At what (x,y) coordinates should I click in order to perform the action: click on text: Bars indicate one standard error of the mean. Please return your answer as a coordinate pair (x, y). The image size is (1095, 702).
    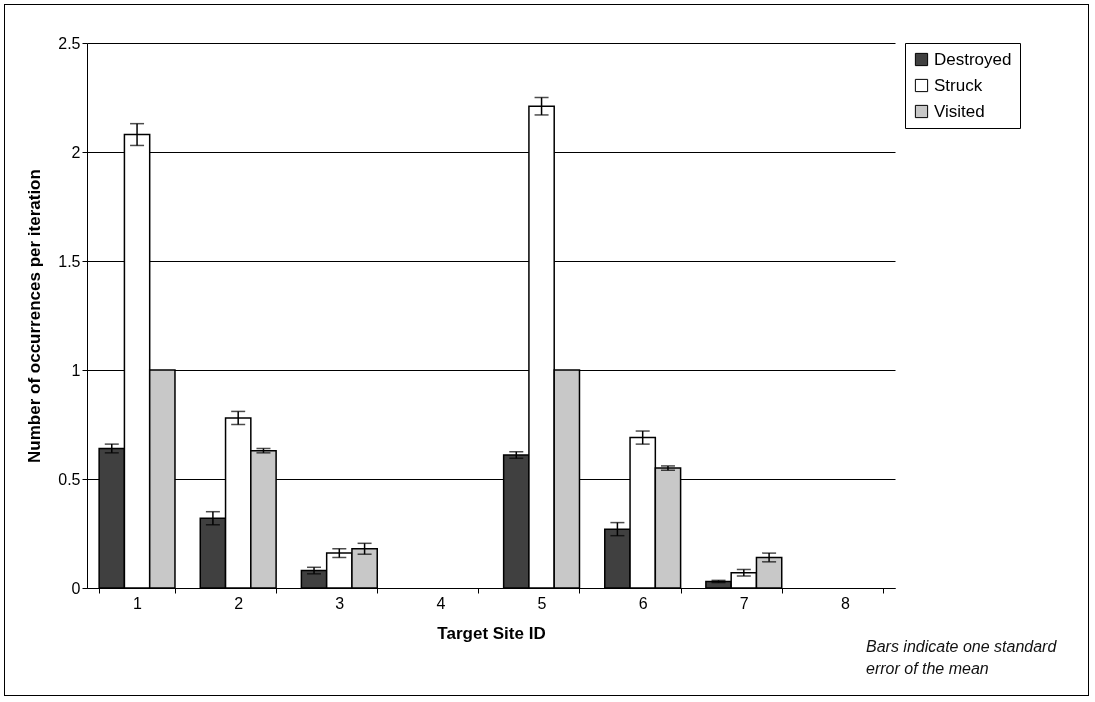
    Looking at the image, I should click on (962, 658).